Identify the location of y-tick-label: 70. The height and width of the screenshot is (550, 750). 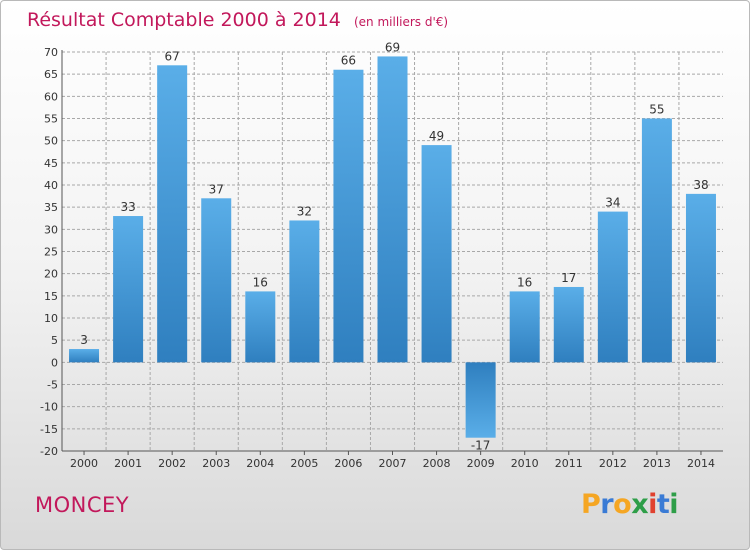
(51, 52).